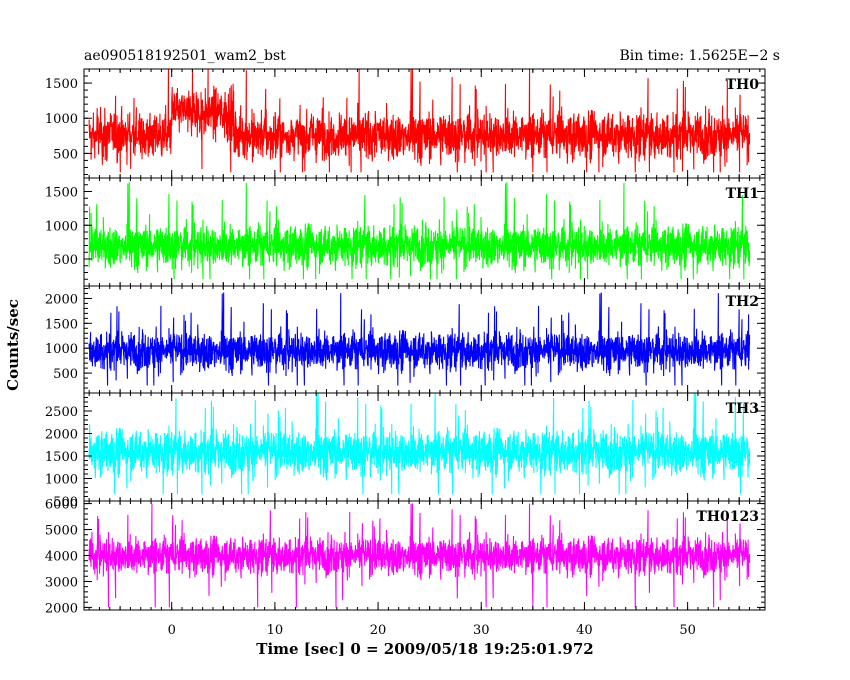 This screenshot has height=680, width=850. Describe the element at coordinates (742, 409) in the screenshot. I see `panel-label-th3: TH3` at that location.